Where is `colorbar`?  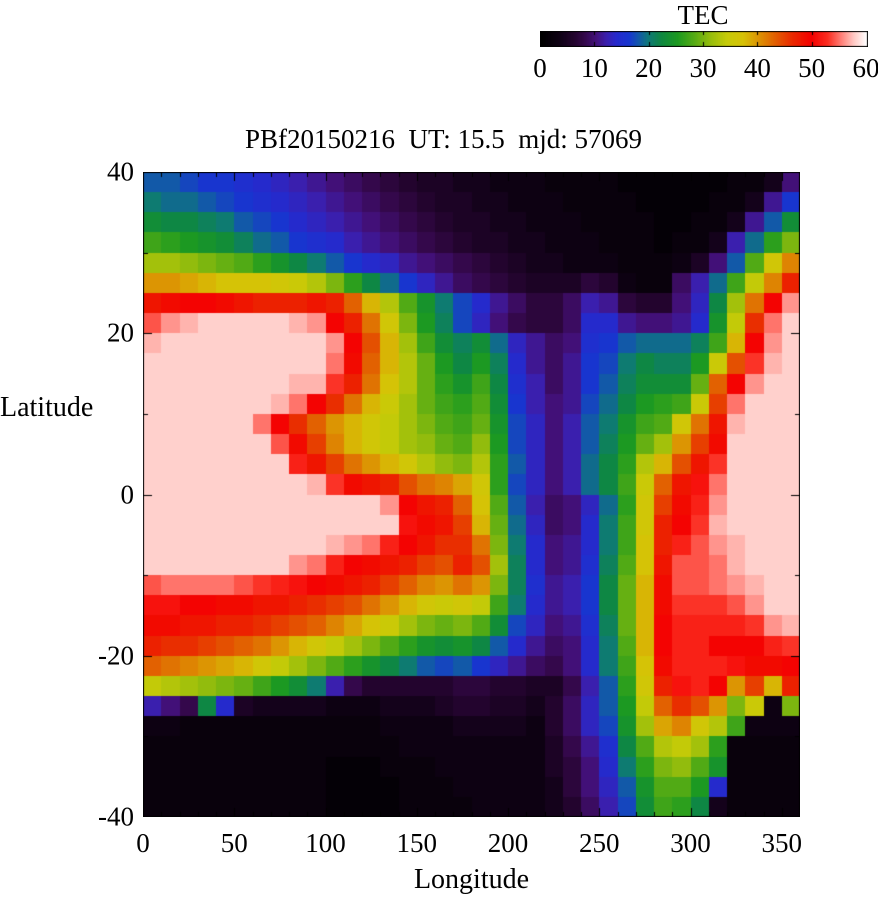
colorbar is located at coordinates (704, 39).